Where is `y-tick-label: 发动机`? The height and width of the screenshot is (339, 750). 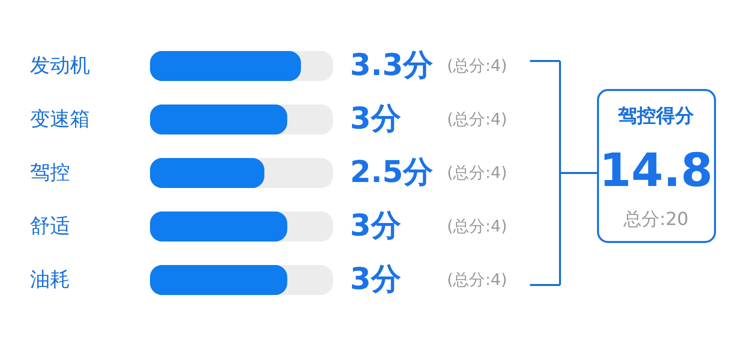
y-tick-label: 发动机 is located at coordinates (60, 65).